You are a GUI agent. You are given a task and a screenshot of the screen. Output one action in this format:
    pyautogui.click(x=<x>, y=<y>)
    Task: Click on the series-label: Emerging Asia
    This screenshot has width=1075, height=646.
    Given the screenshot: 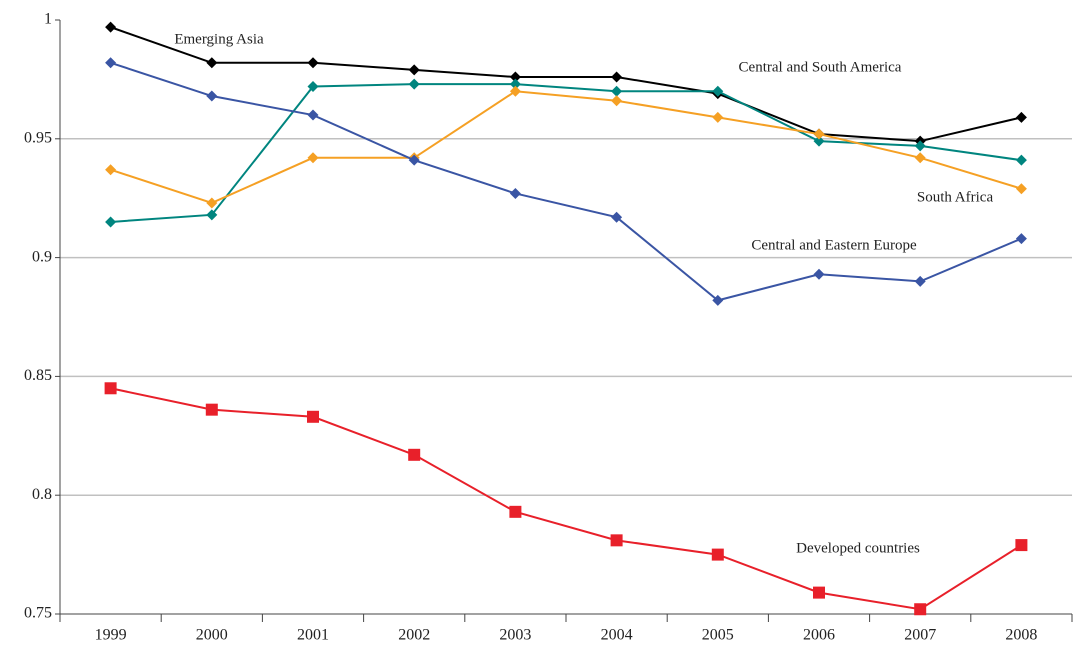 What is the action you would take?
    pyautogui.click(x=219, y=39)
    